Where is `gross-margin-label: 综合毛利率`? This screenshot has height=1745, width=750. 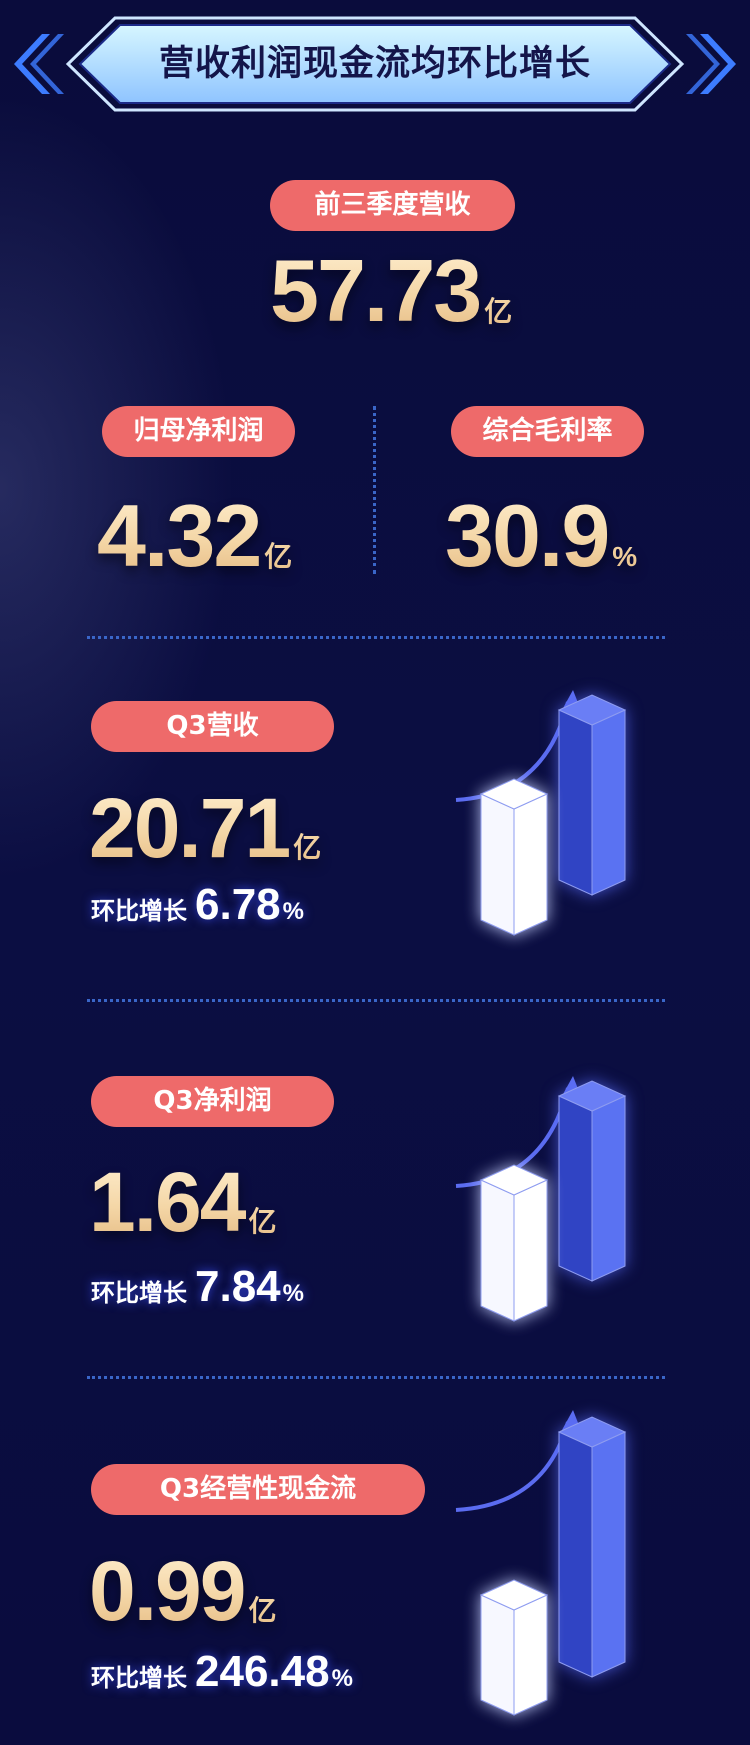
gross-margin-label: 综合毛利率 is located at coordinates (547, 431).